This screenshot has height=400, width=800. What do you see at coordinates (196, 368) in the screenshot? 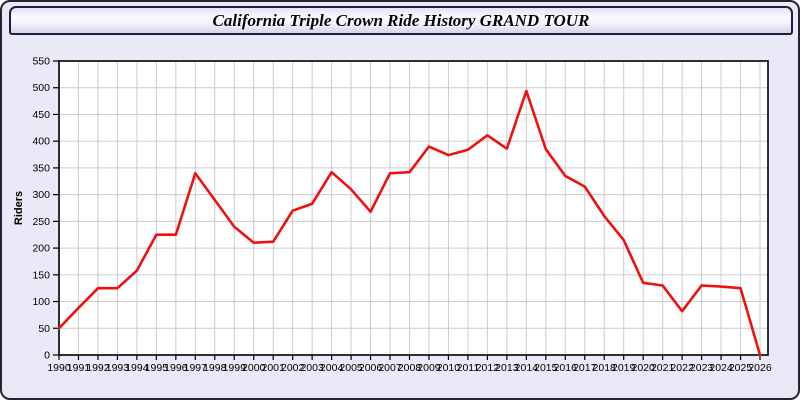
I see `x-tick-label: 1997` at bounding box center [196, 368].